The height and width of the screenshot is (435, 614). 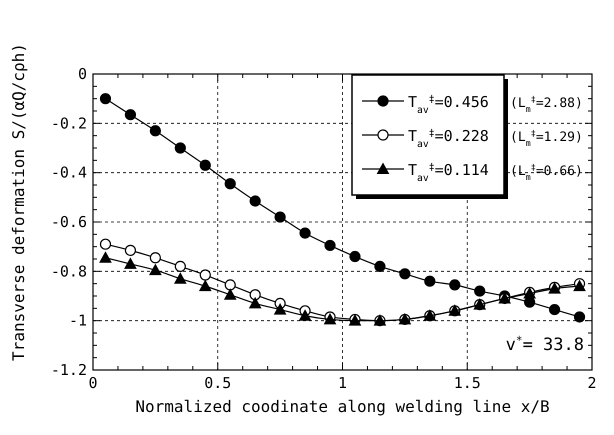 I want to click on x-tick-label: 2, so click(x=592, y=383).